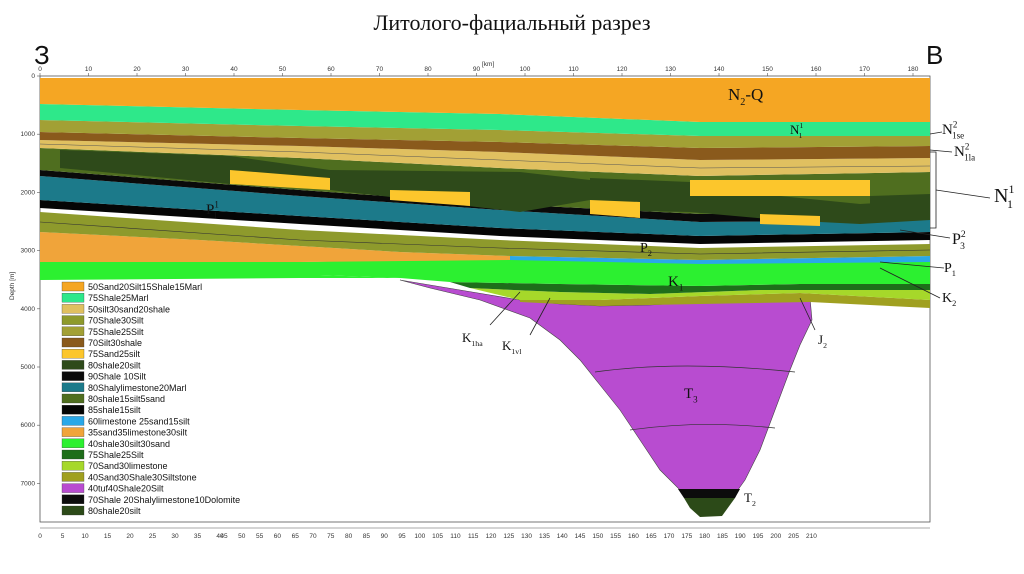  I want to click on layer-n1se, so click(485, 134).